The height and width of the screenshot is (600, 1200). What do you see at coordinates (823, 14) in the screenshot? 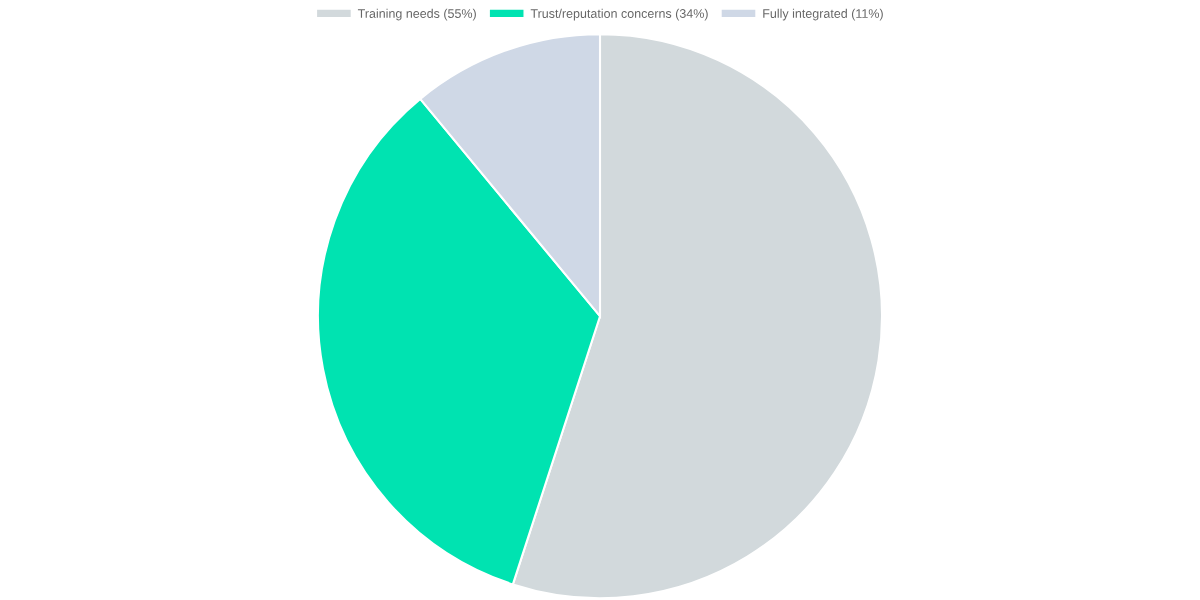
I see `legend-label: Fully integrated (11%)` at bounding box center [823, 14].